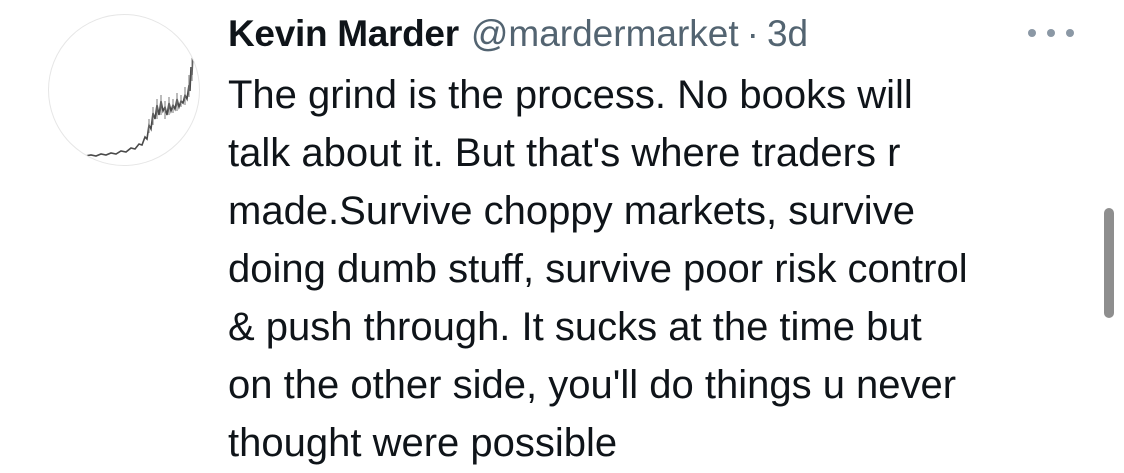 The height and width of the screenshot is (473, 1124). Describe the element at coordinates (423, 443) in the screenshot. I see `tweet-text-line: thought were possible` at that location.